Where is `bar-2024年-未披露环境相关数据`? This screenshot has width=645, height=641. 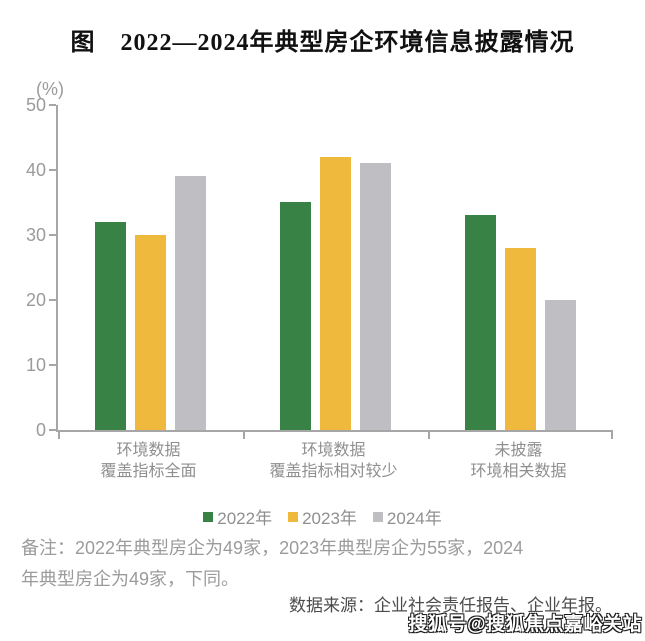 bar-2024年-未披露环境相关数据 is located at coordinates (560, 365).